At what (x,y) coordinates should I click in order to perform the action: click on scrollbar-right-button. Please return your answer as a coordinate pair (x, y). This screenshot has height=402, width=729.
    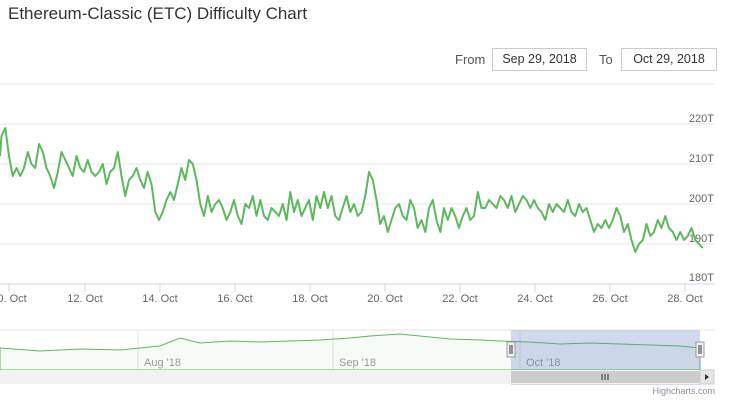
    Looking at the image, I should click on (707, 377).